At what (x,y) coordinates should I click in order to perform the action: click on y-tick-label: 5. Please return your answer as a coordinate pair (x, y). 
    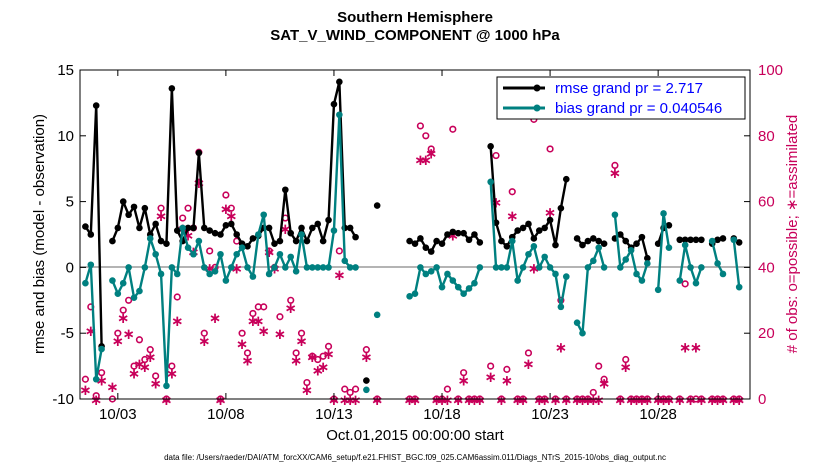
    Looking at the image, I should click on (70, 202).